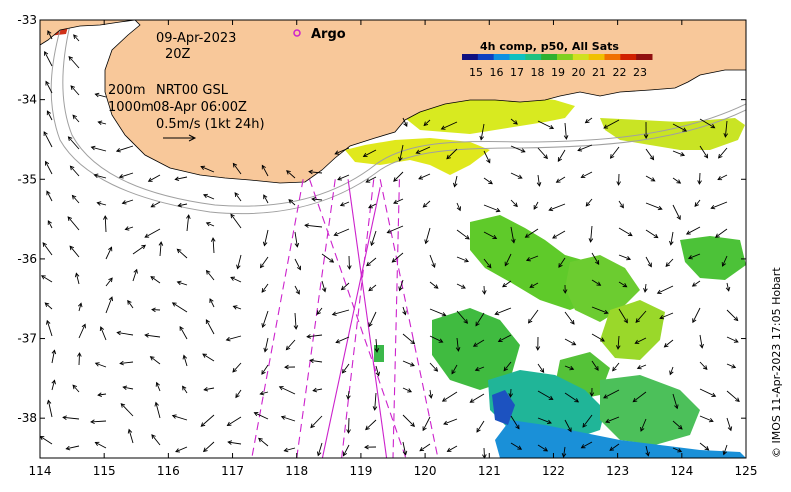  Describe the element at coordinates (644, 57) in the screenshot. I see `colorbar-swatch` at that location.